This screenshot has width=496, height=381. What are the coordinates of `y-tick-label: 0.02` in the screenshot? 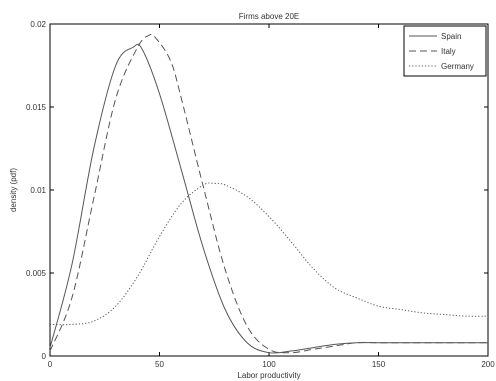 It's located at (38, 24).